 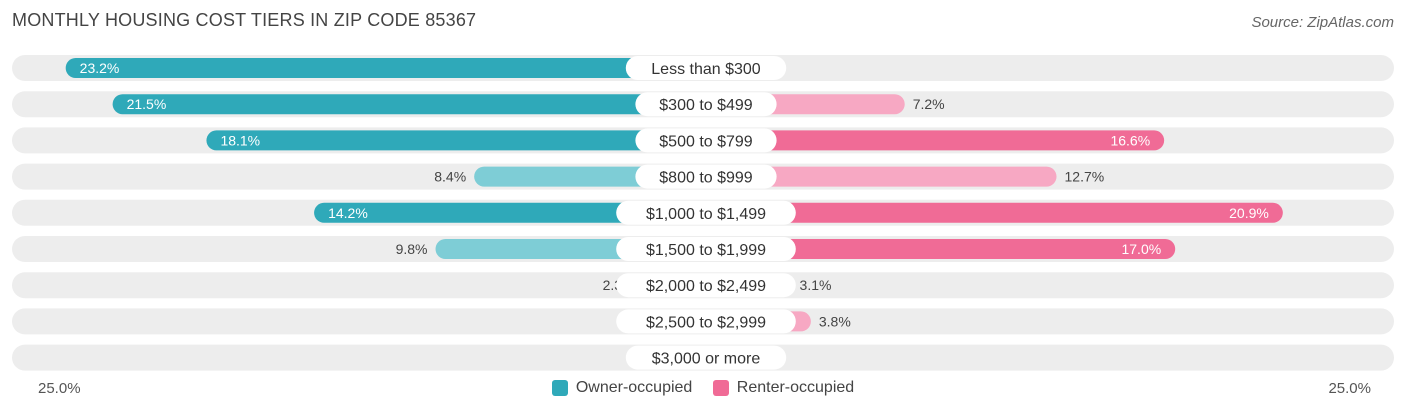 I want to click on category-label: $1,500 to $1,999, so click(x=706, y=250).